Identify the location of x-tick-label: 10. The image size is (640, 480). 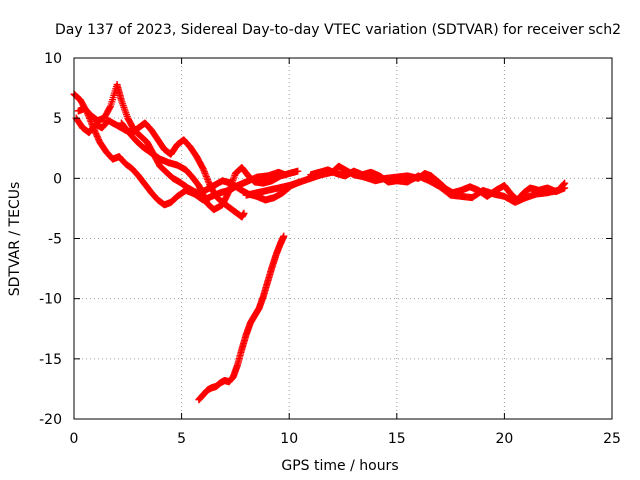
(289, 439).